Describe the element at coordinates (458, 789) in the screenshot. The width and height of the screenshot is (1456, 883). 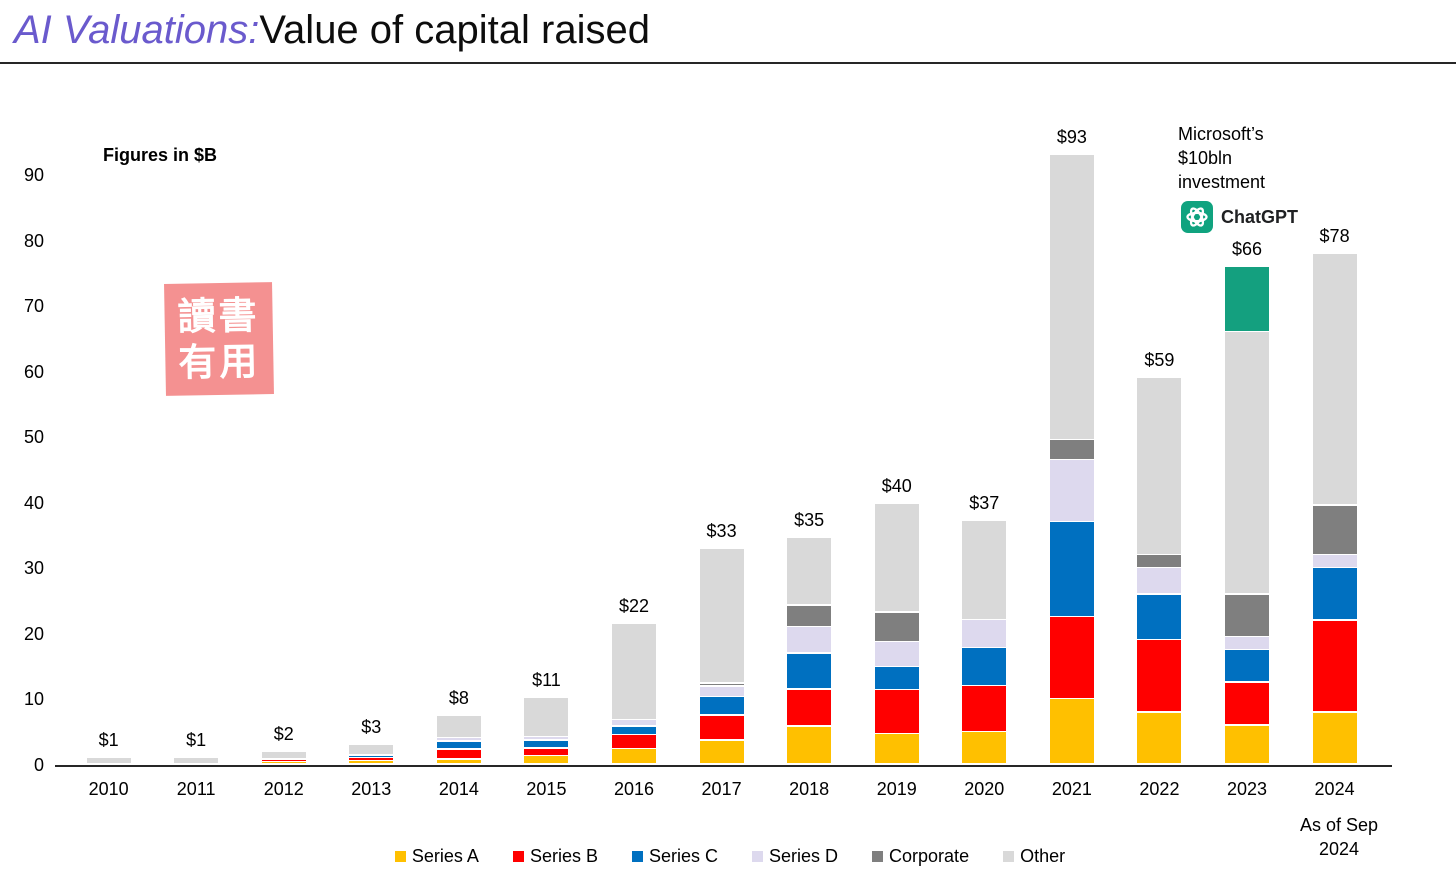
I see `x-label-2014: 2014` at that location.